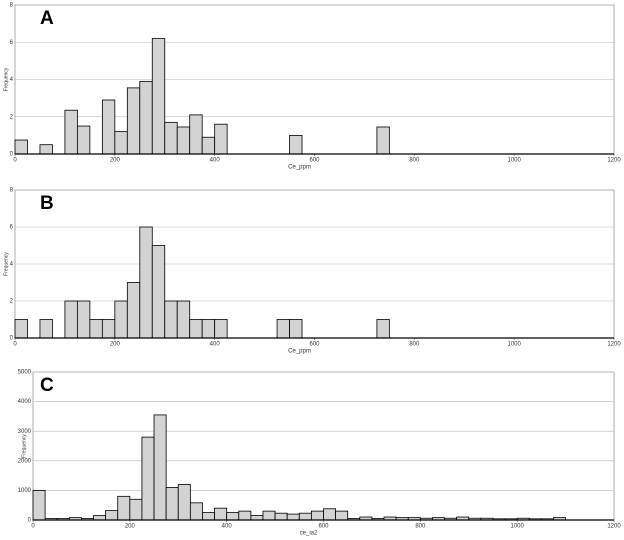 This screenshot has width=624, height=540. Describe the element at coordinates (25, 373) in the screenshot. I see `y-tick-label: 5000` at that location.